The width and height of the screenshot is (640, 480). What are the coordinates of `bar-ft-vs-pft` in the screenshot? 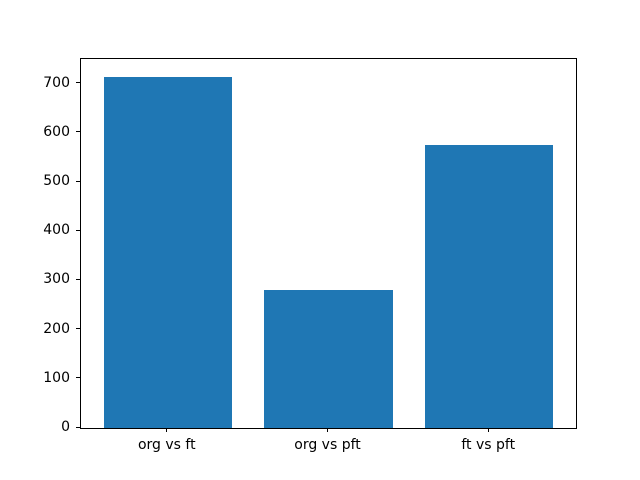 It's located at (489, 286).